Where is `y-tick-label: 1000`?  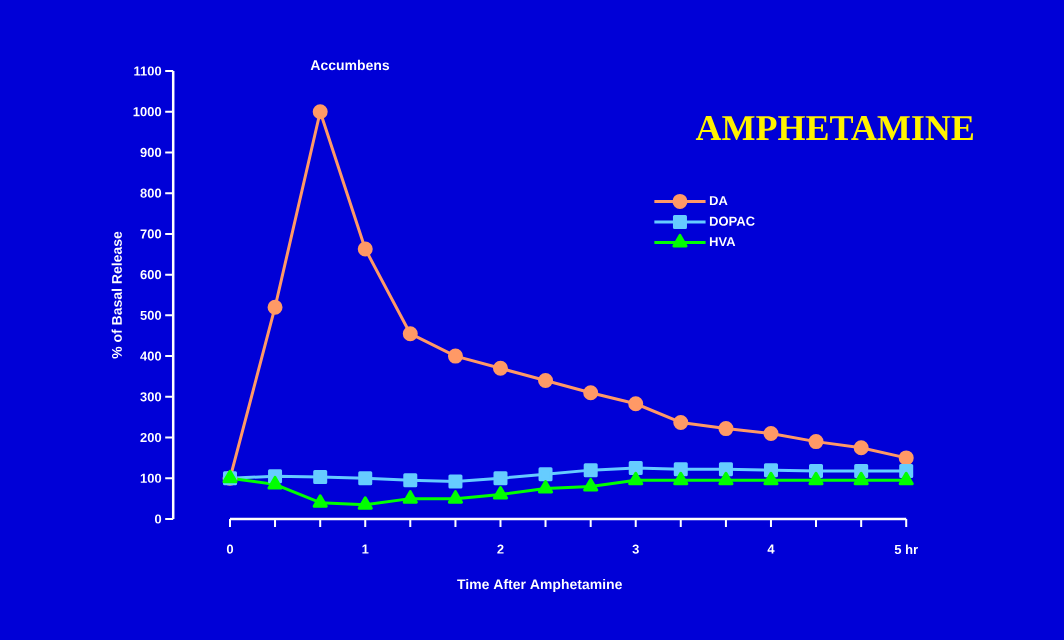
y-tick-label: 1000 is located at coordinates (147, 112).